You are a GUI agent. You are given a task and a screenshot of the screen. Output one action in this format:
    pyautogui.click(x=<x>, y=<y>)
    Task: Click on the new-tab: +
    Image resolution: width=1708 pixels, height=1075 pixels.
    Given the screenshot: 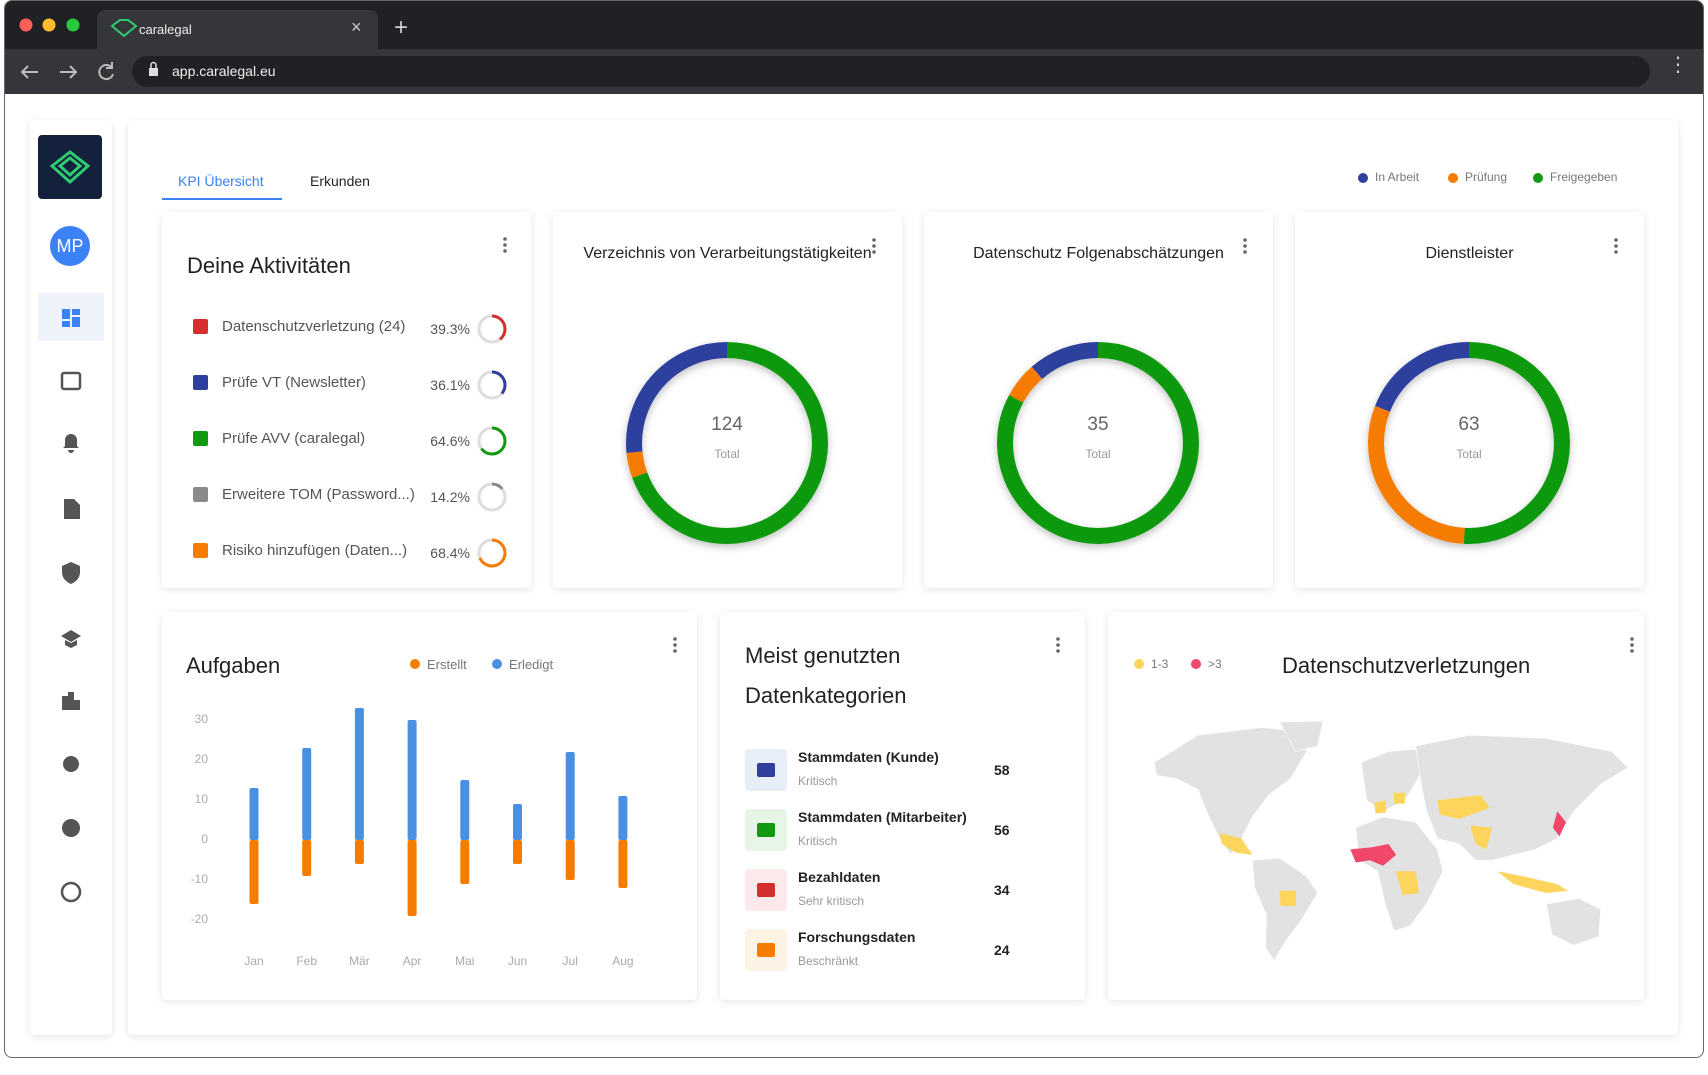 What is the action you would take?
    pyautogui.click(x=401, y=27)
    